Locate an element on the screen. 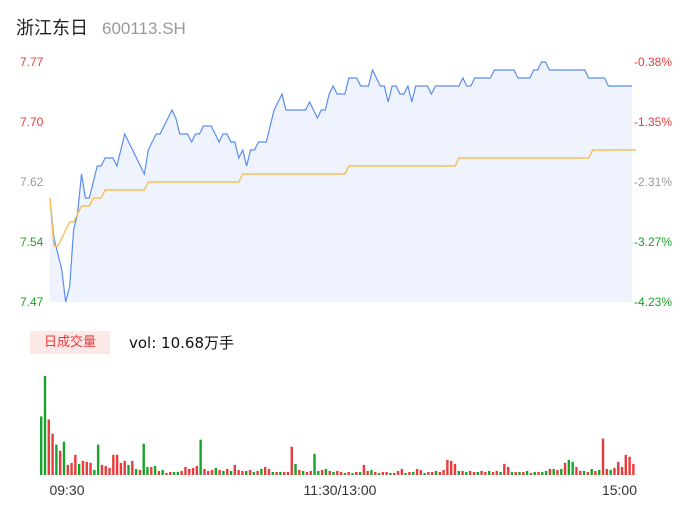 The width and height of the screenshot is (686, 524). time-axis: 09:30 11:30/13:00 15:00 is located at coordinates (343, 490).